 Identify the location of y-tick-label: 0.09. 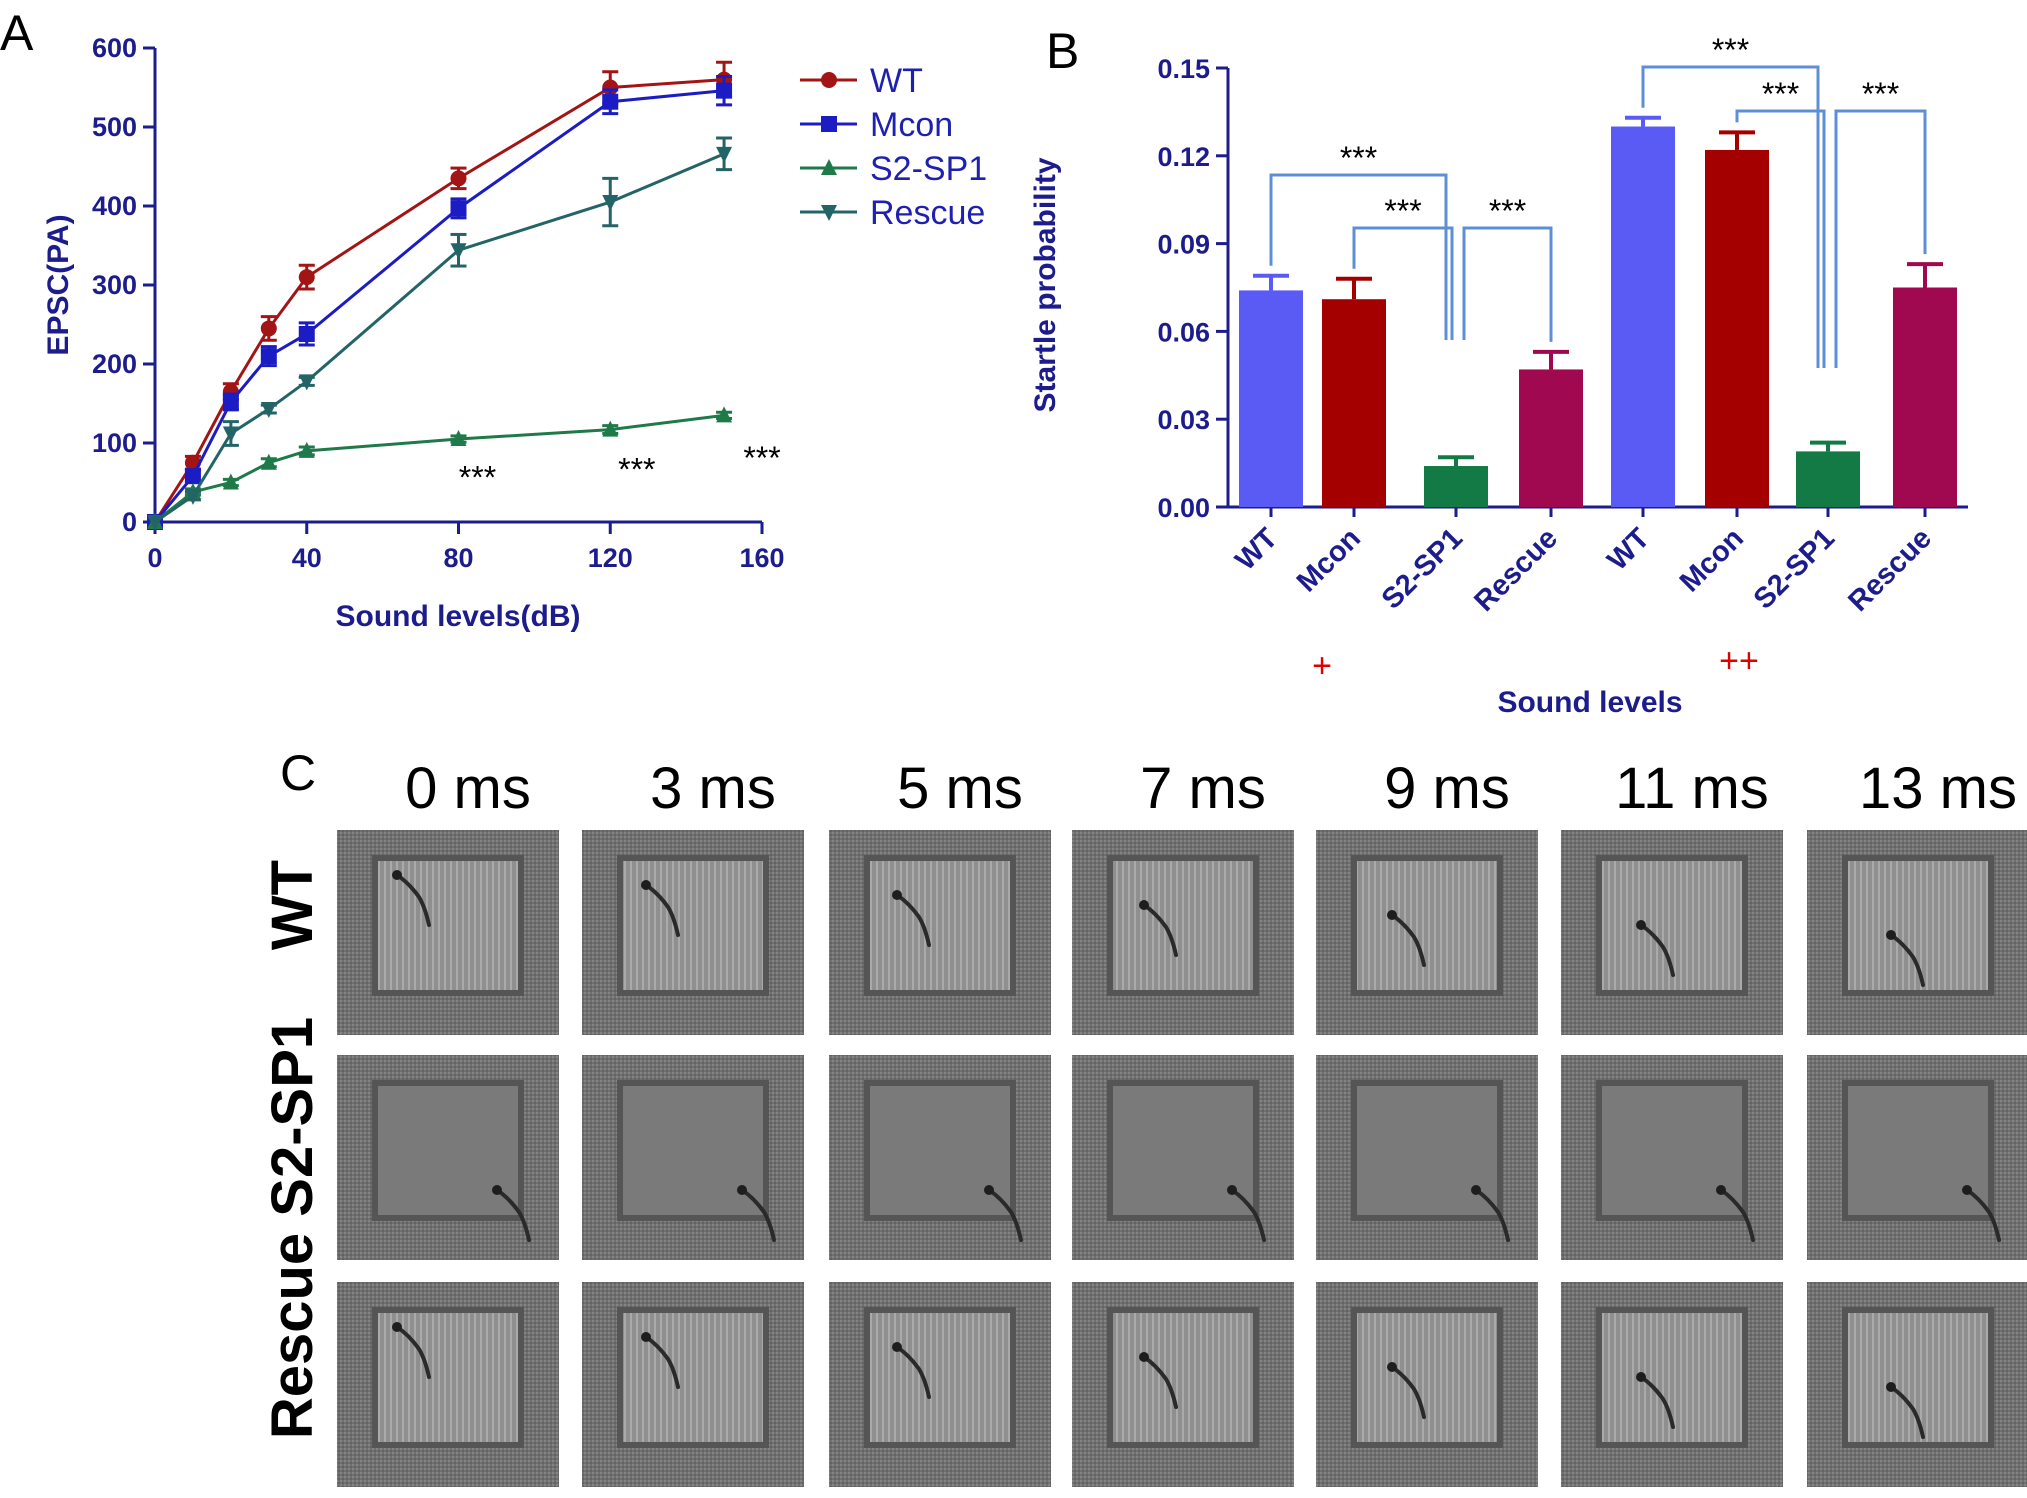
(1183, 245).